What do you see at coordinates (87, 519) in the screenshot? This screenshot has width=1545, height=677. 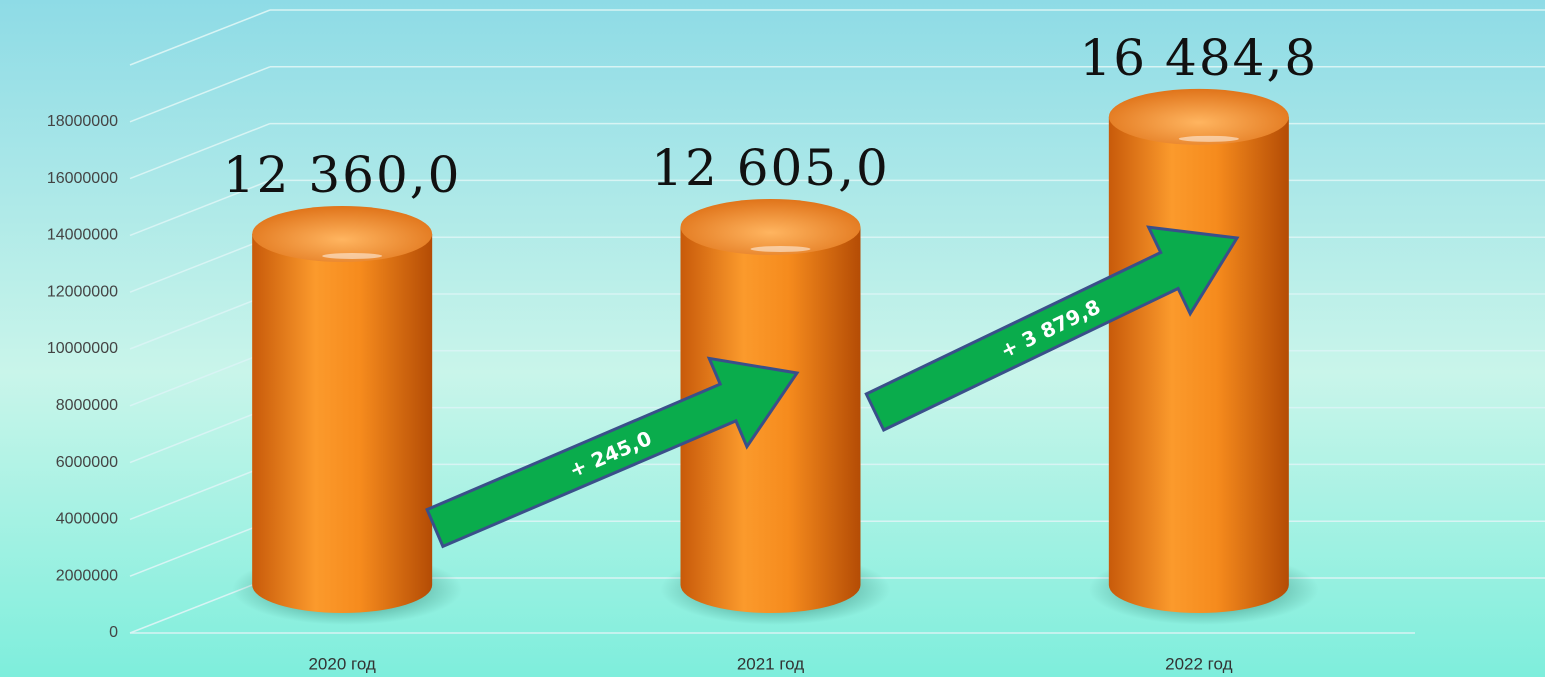 I see `y-tick-label: 4000000` at bounding box center [87, 519].